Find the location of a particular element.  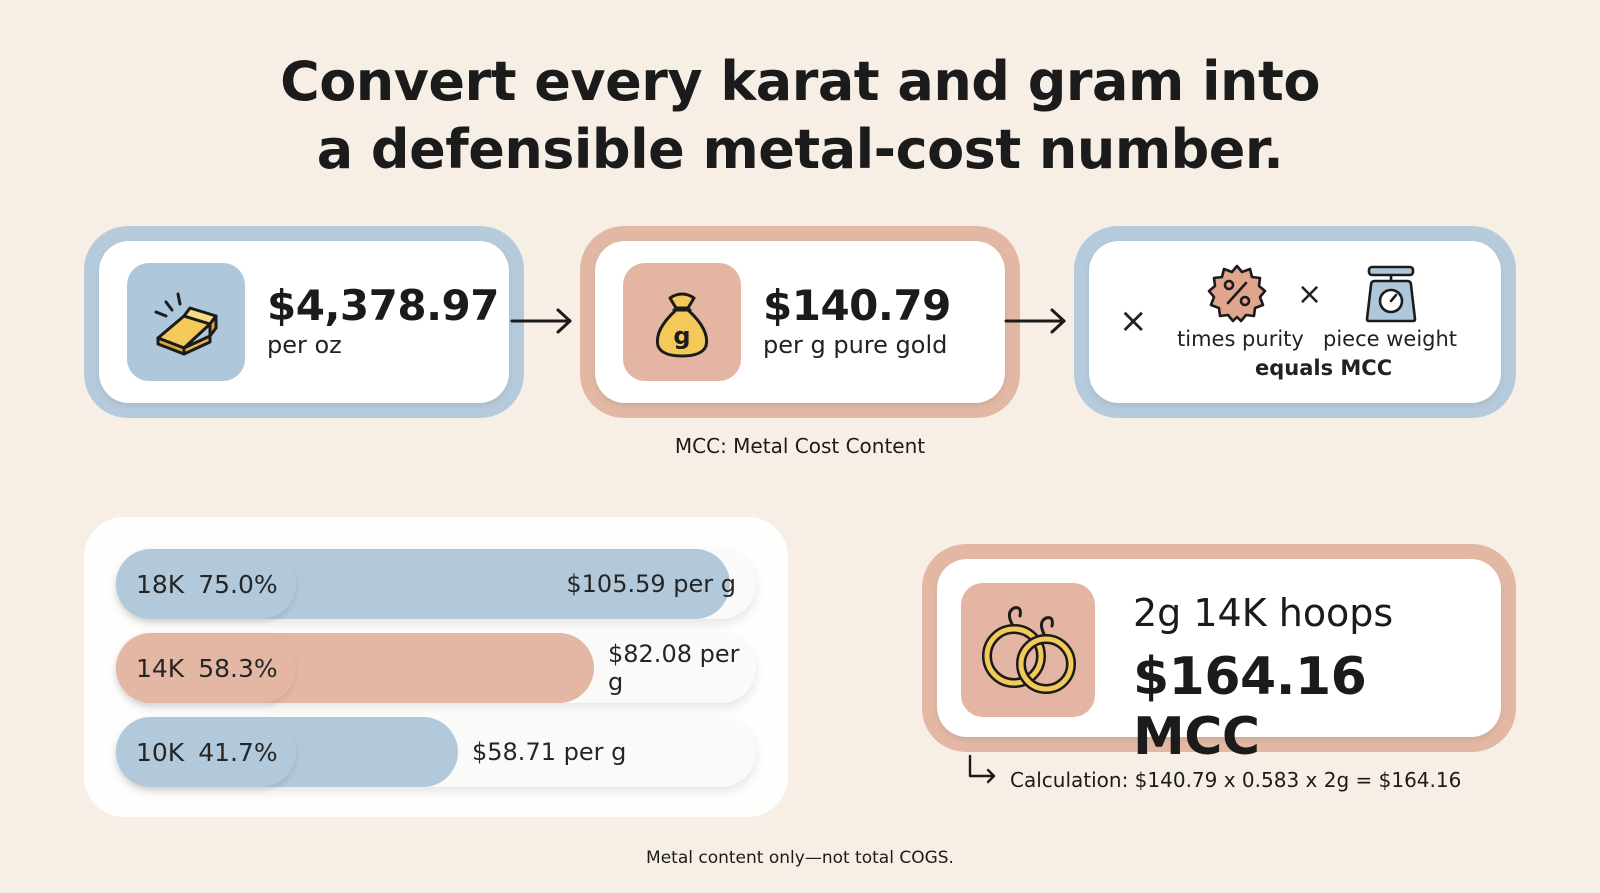

karat-price-per-gram: $82.08 per g is located at coordinates (674, 668).